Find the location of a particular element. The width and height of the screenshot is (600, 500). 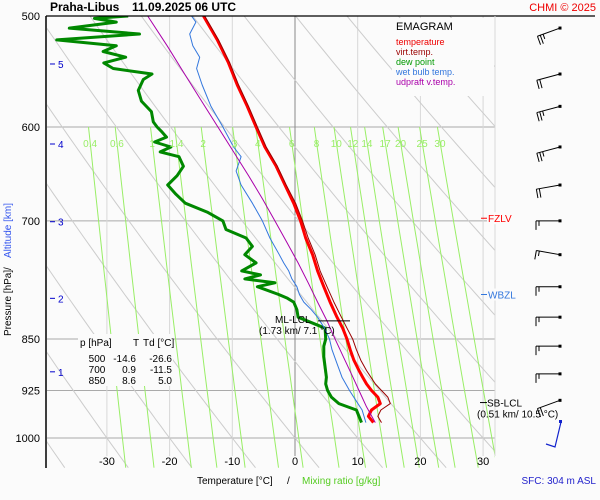

surface-wind-trace is located at coordinates (553, 434).